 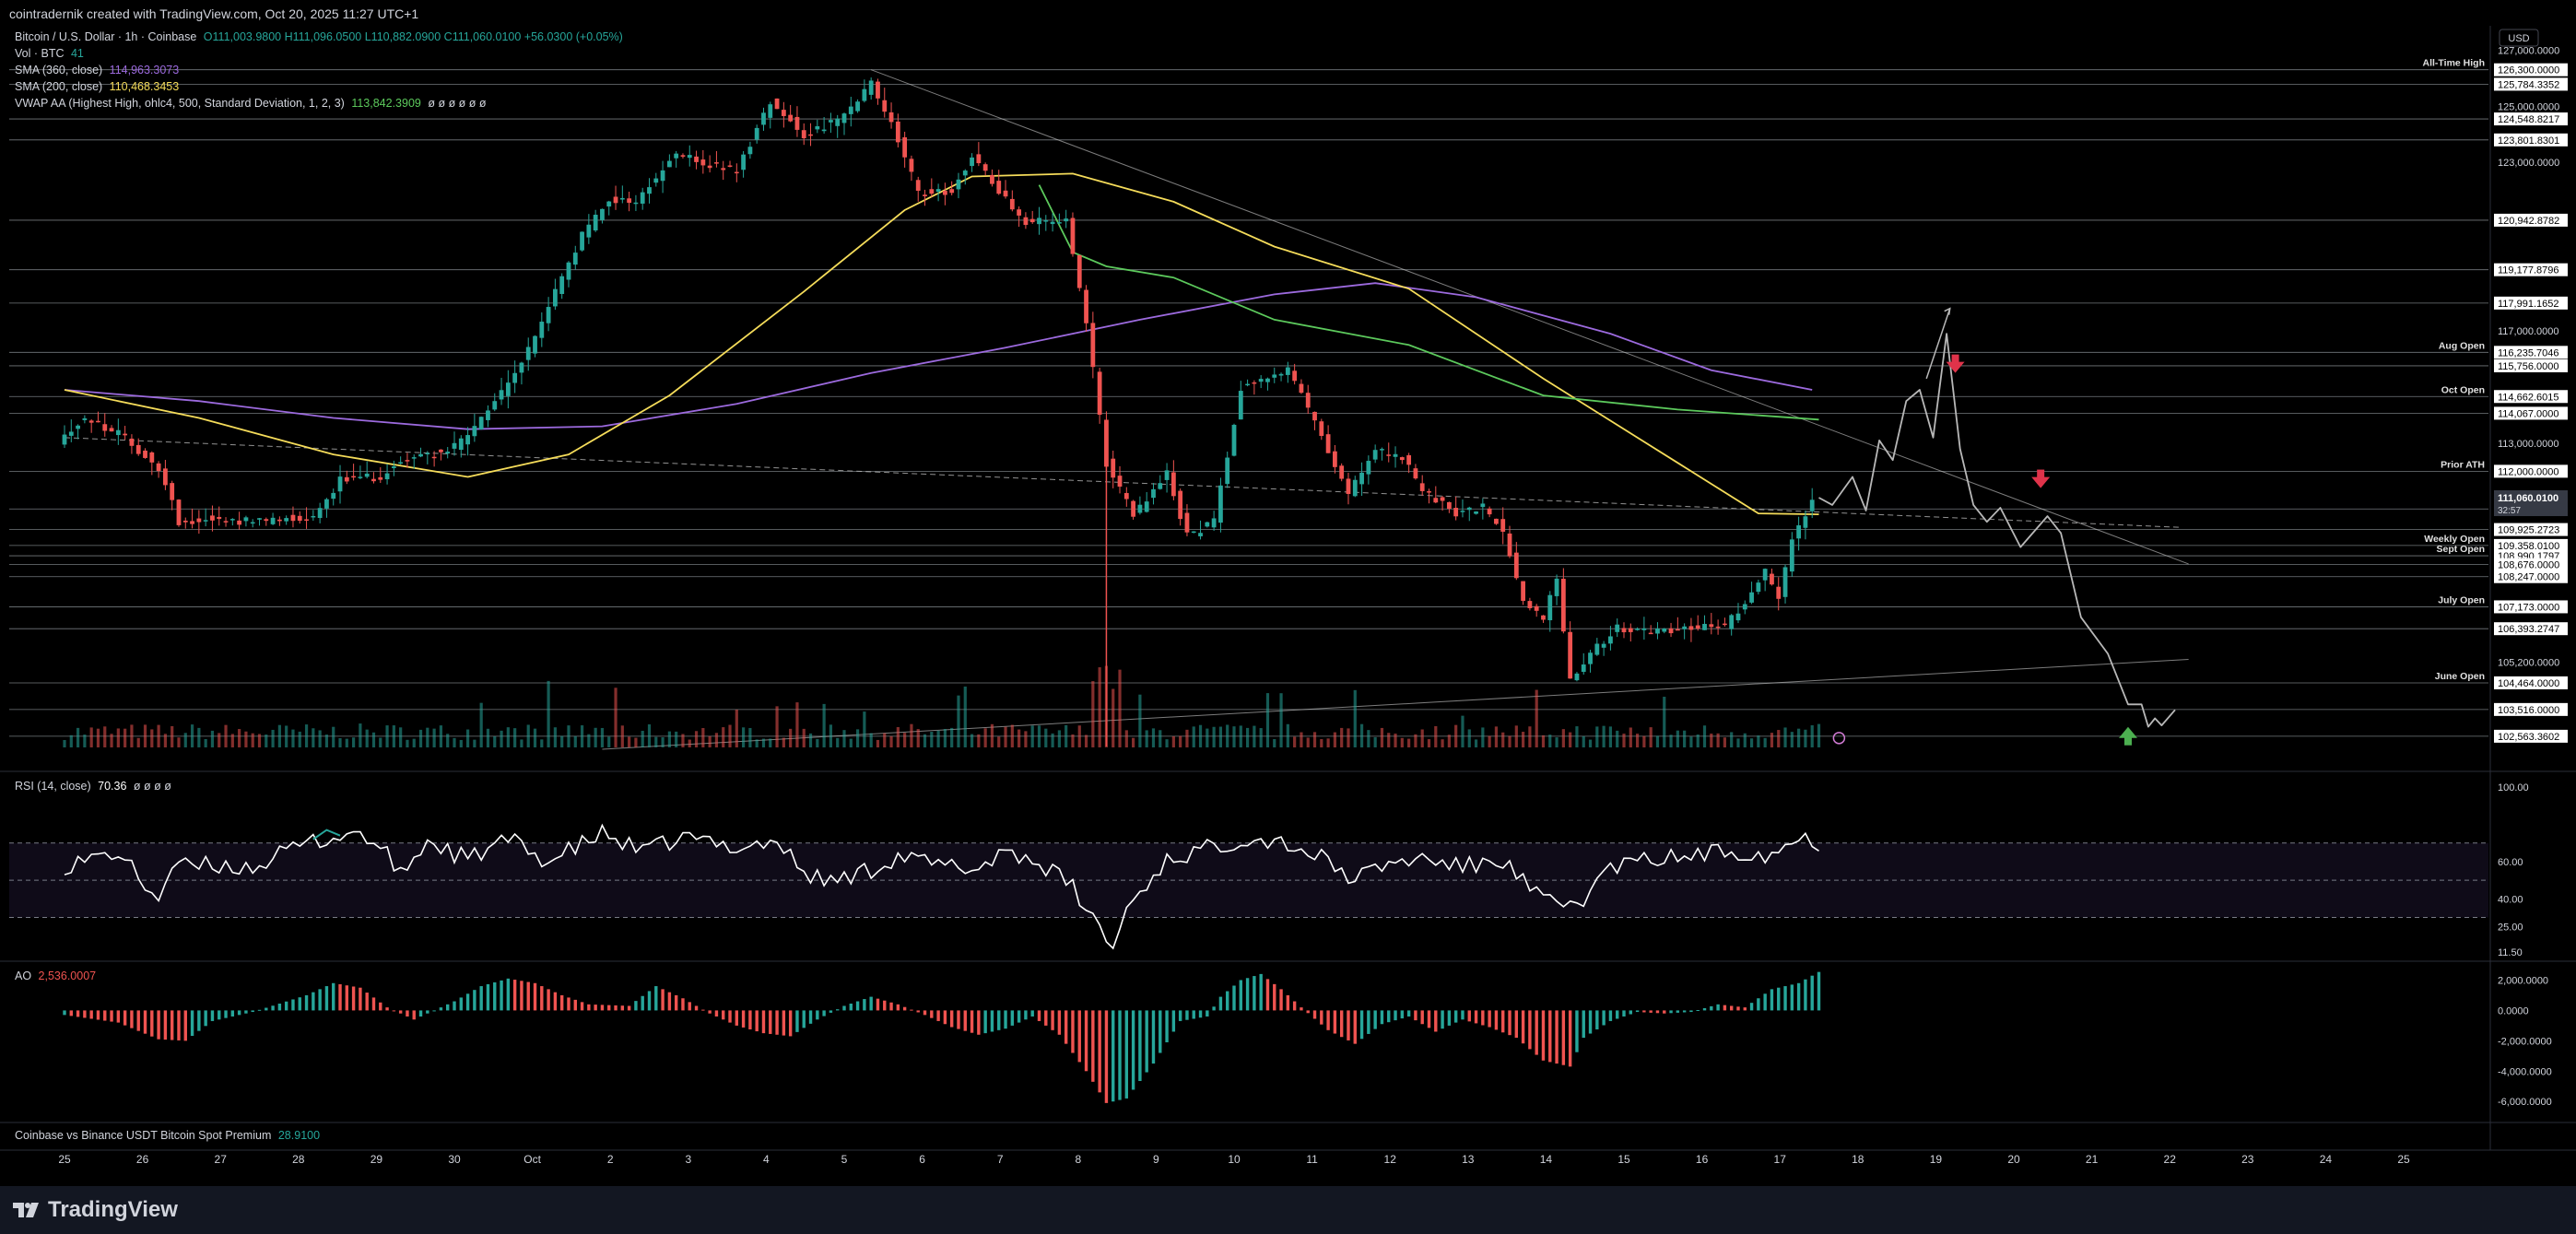 I want to click on buy-arrow, so click(x=2127, y=736).